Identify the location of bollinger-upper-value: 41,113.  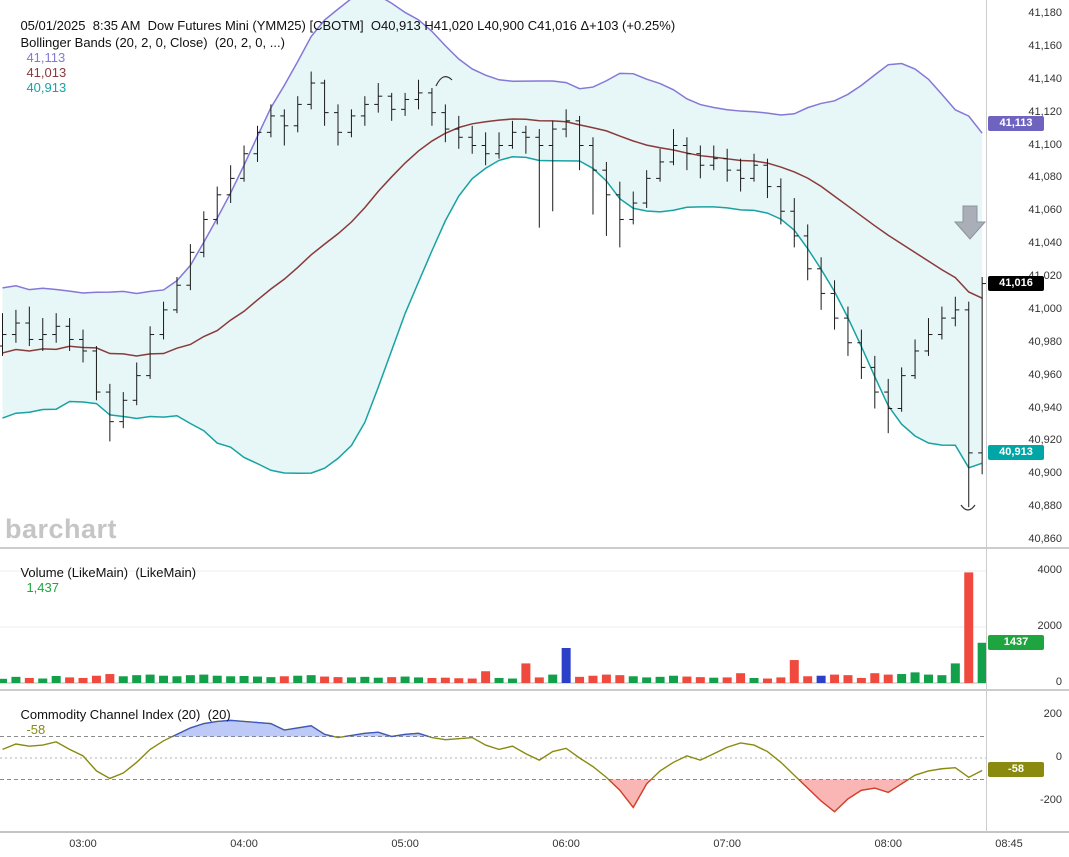
(46, 57).